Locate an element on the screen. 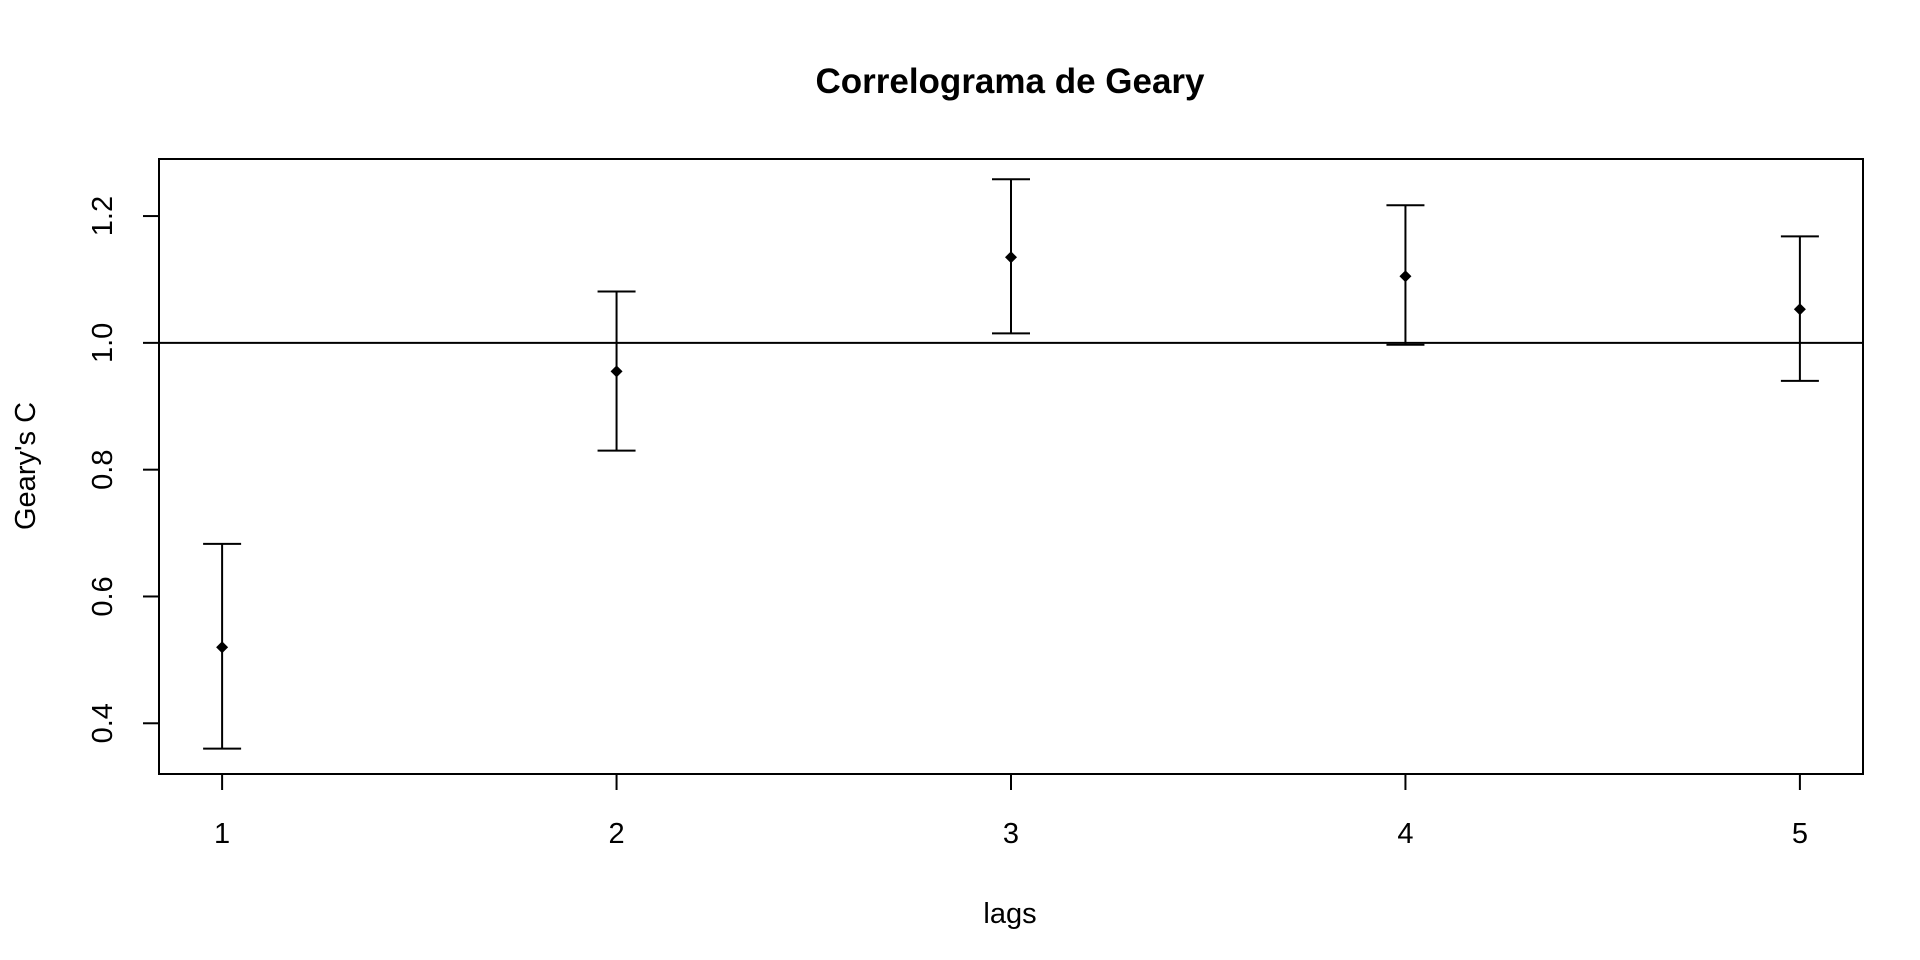 This screenshot has width=1920, height=960. y-tick-label-4: 1.0 is located at coordinates (103, 343).